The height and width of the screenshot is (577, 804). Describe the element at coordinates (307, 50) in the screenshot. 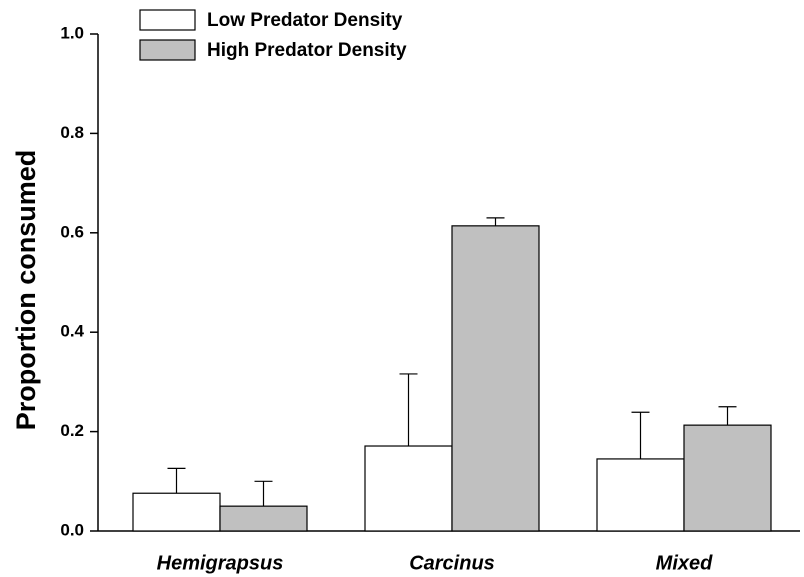

I see `legend-label: High Predator Density` at that location.